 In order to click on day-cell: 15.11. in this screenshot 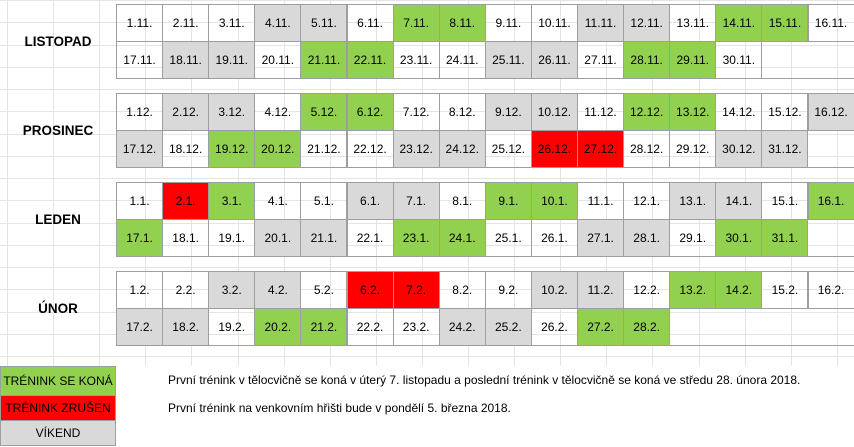, I will do `click(785, 23)`.